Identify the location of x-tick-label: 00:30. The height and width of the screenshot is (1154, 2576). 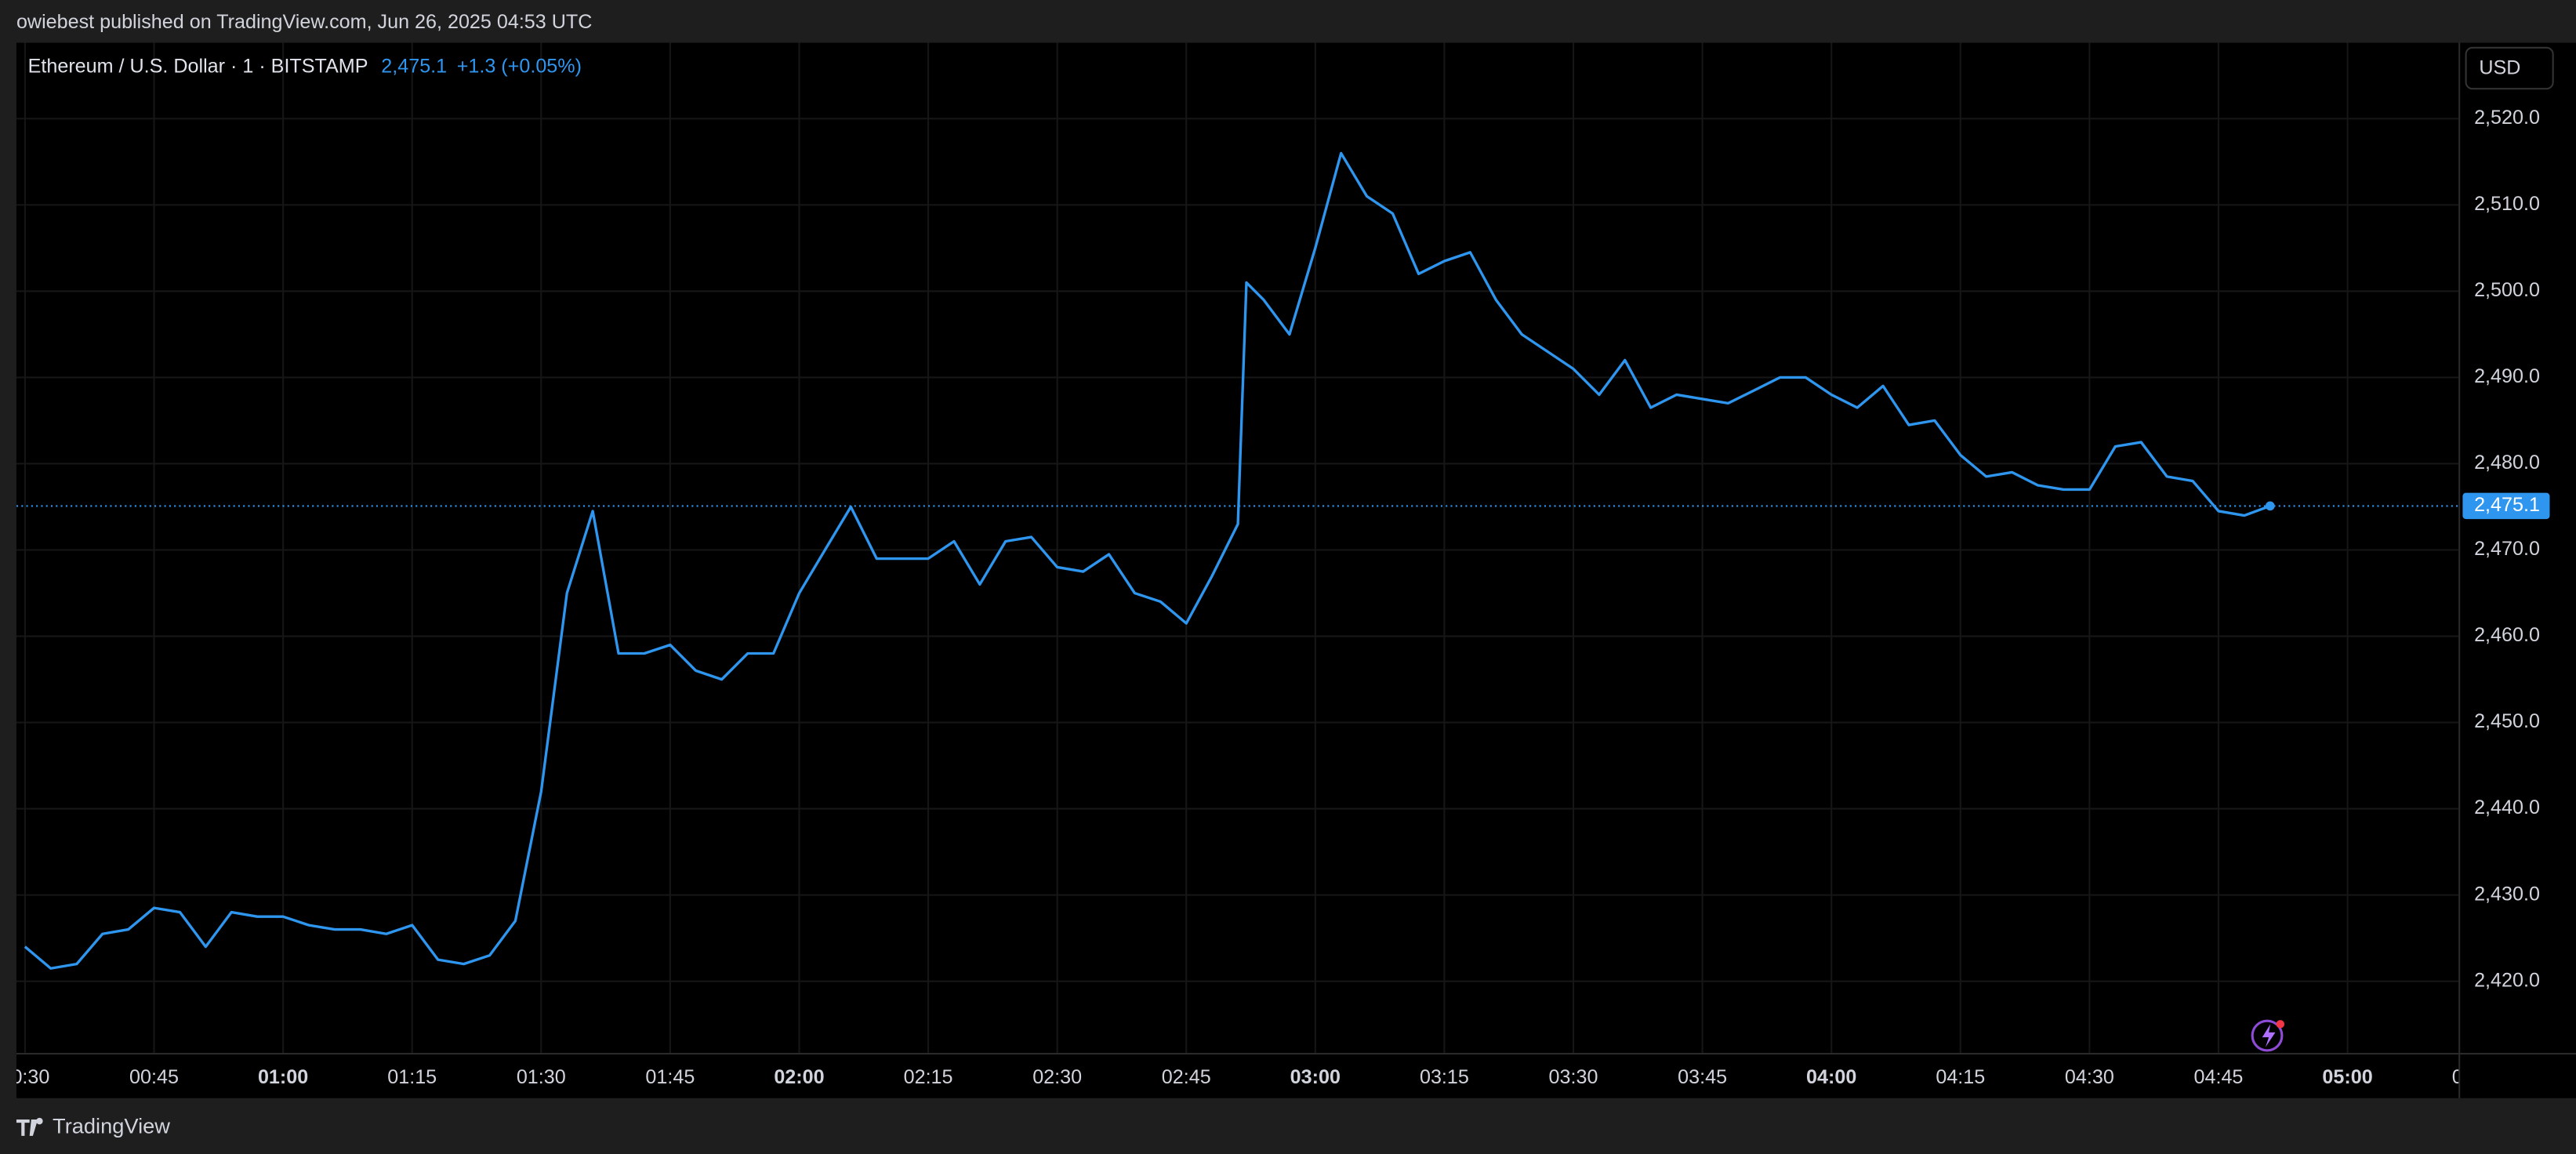
(24, 1077).